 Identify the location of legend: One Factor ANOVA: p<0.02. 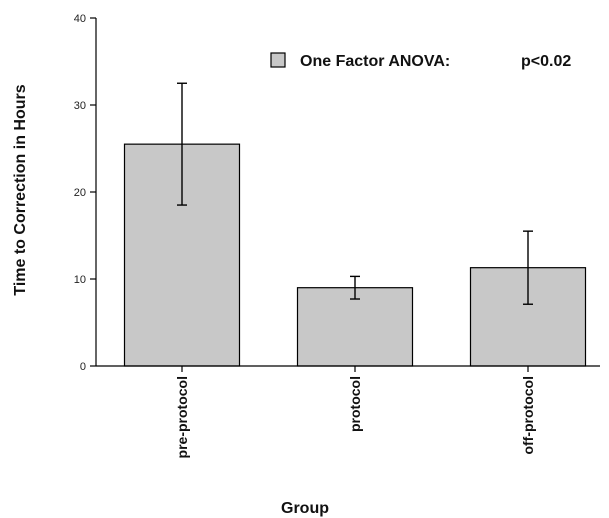
(420, 61).